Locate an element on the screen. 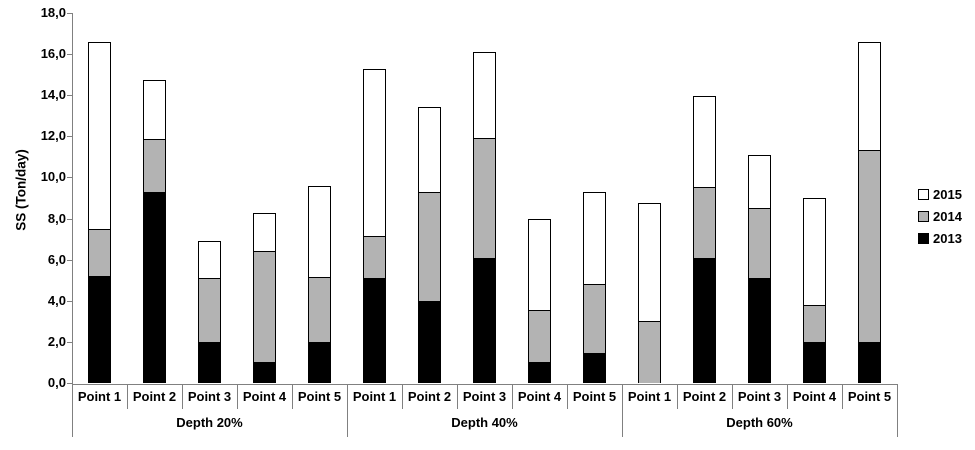 Image resolution: width=975 pixels, height=450 pixels. depth-group-label: Depth 40% is located at coordinates (484, 422).